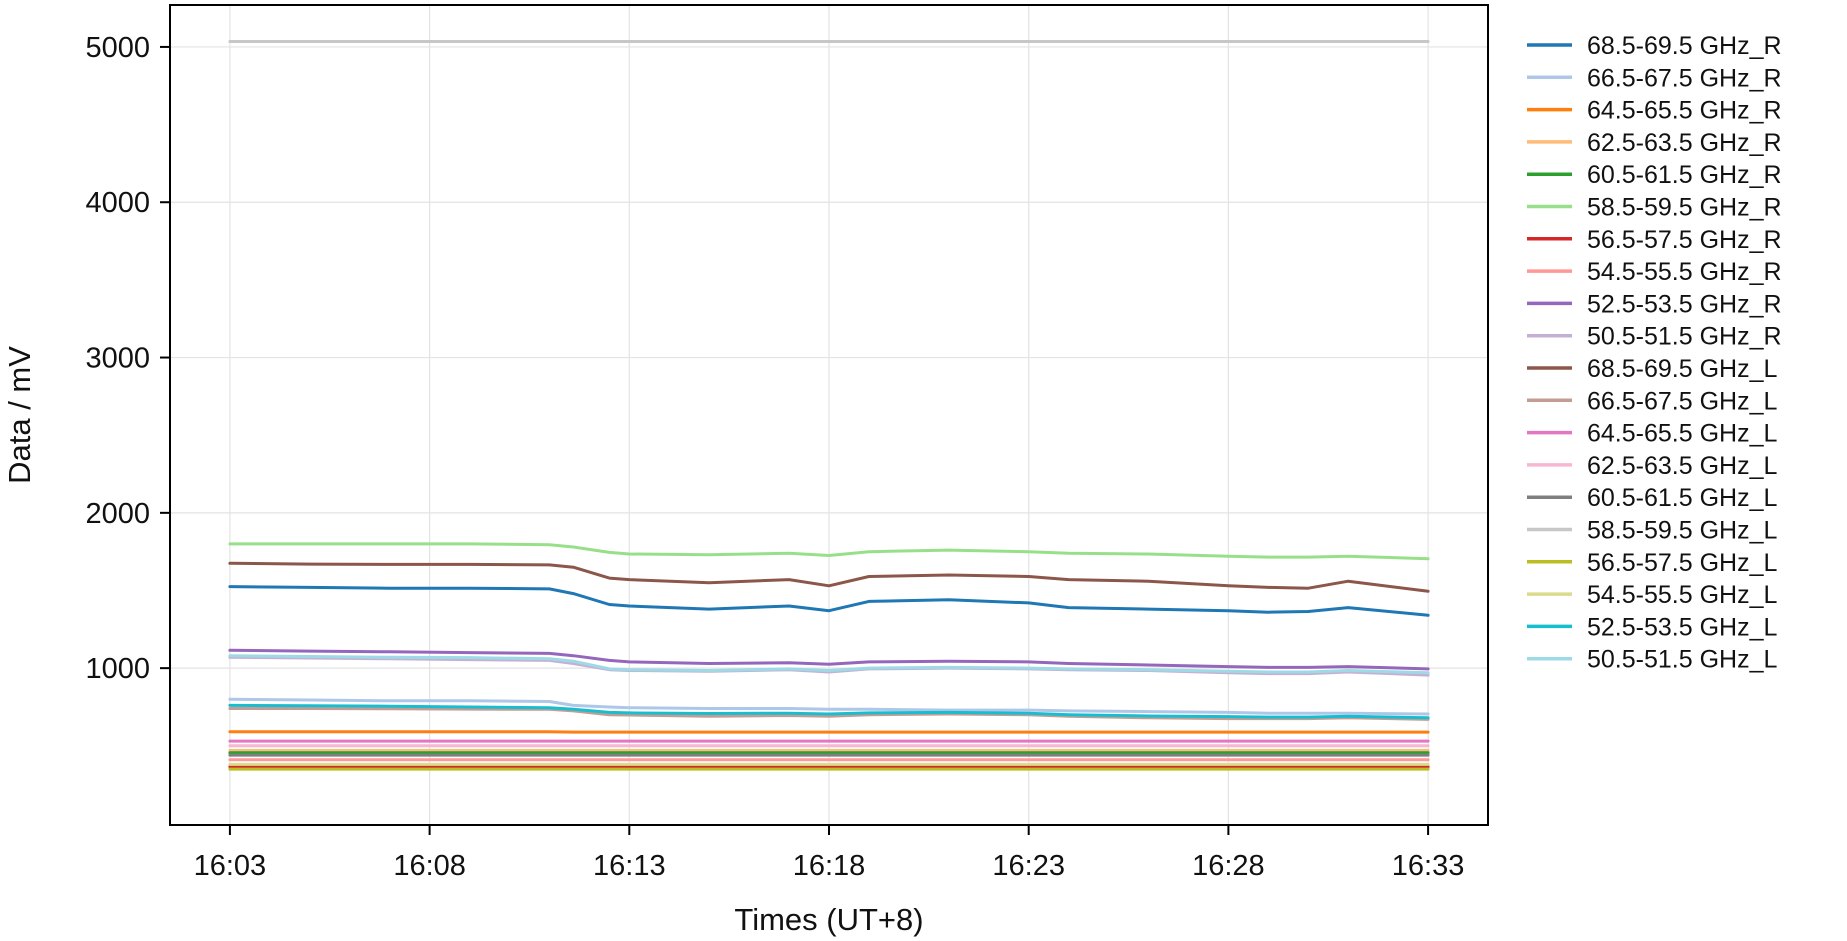 This screenshot has width=1847, height=941. What do you see at coordinates (1682, 531) in the screenshot?
I see `legend-label: 58.5-59.5 GHz_L` at bounding box center [1682, 531].